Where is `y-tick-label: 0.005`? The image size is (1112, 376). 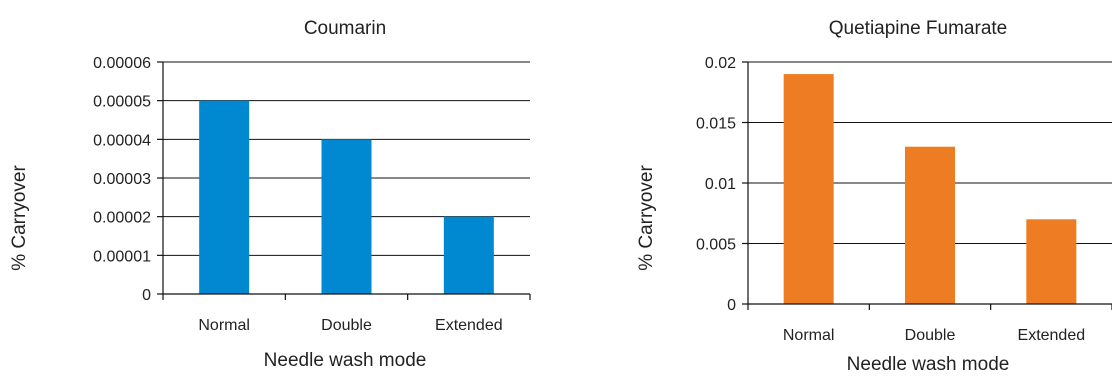 y-tick-label: 0.005 is located at coordinates (716, 245).